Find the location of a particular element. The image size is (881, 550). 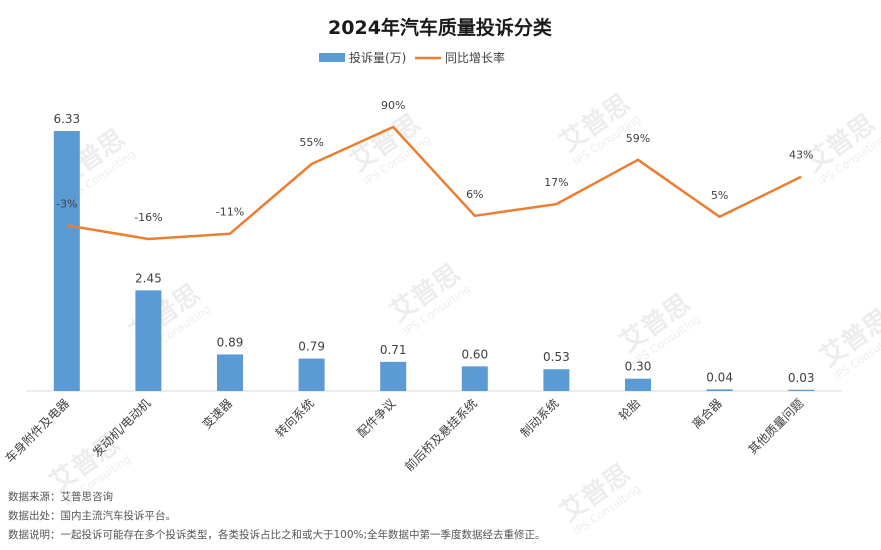

legend-bar-label: 投诉量(万) is located at coordinates (377, 57).